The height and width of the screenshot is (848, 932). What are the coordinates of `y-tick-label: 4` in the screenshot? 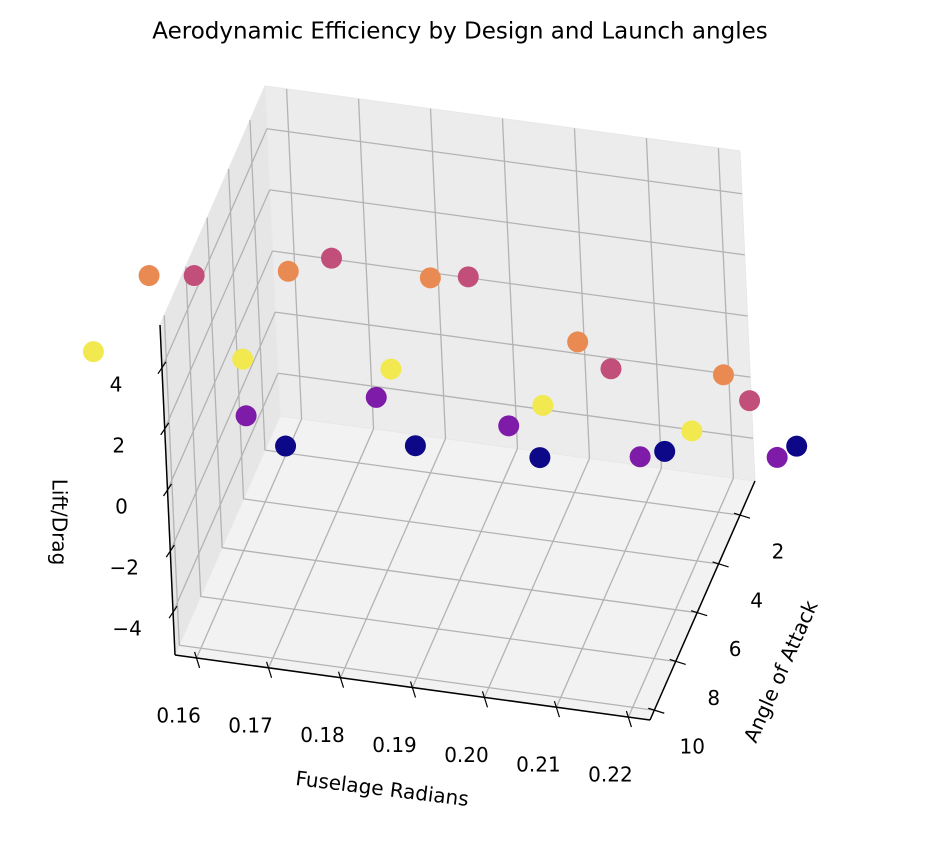 It's located at (756, 600).